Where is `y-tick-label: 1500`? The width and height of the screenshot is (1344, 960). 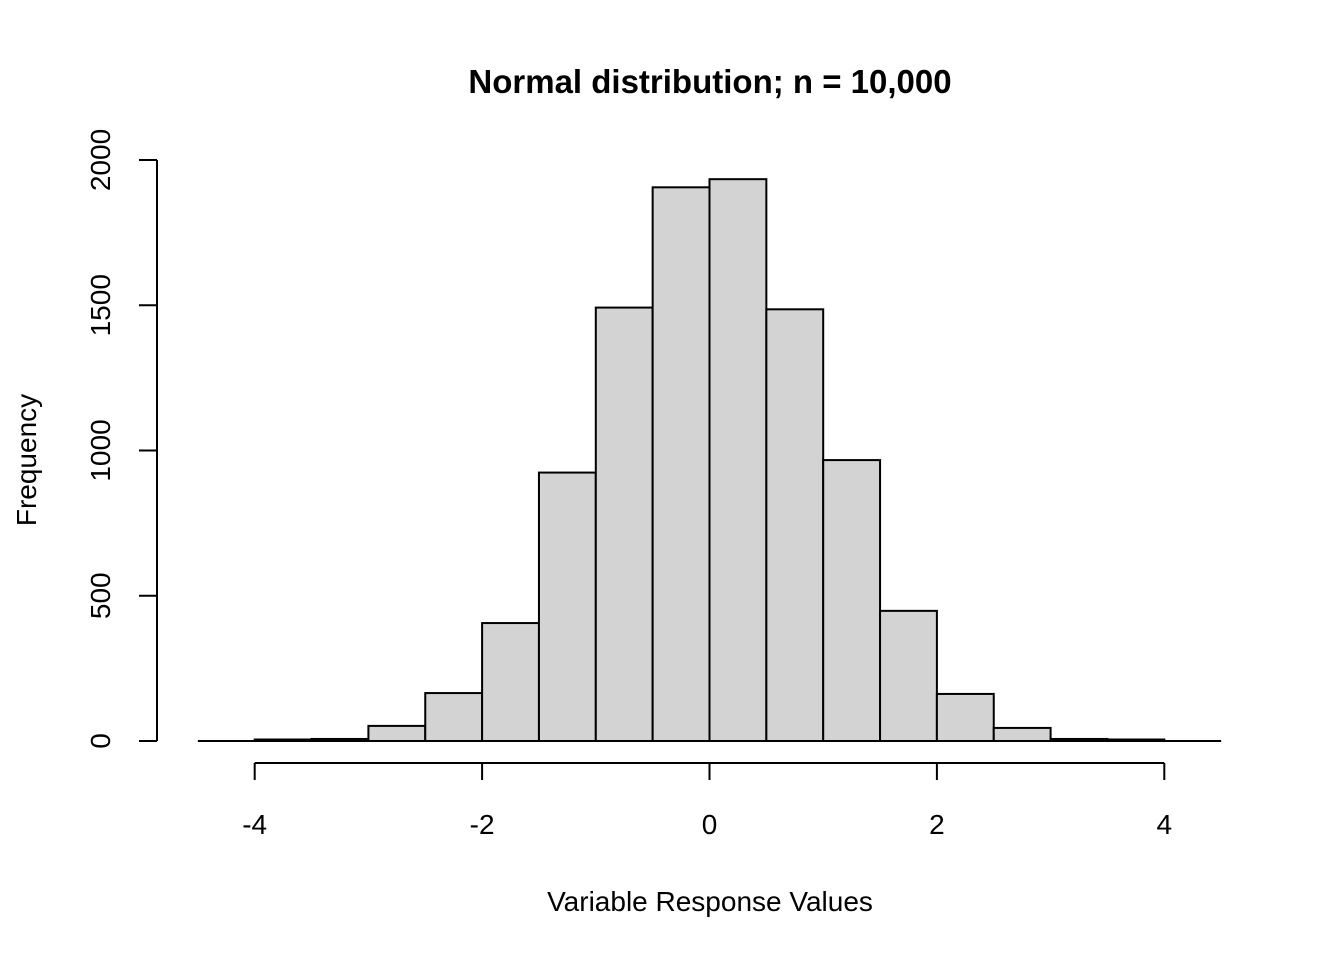
y-tick-label: 1500 is located at coordinates (100, 305).